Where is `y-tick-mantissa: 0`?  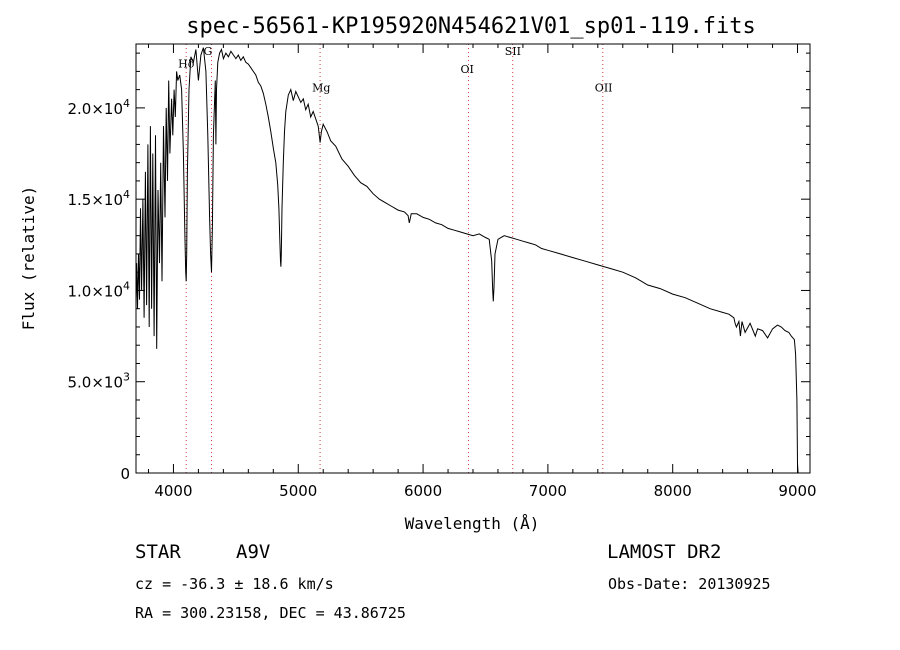
y-tick-mantissa: 0 is located at coordinates (125, 474).